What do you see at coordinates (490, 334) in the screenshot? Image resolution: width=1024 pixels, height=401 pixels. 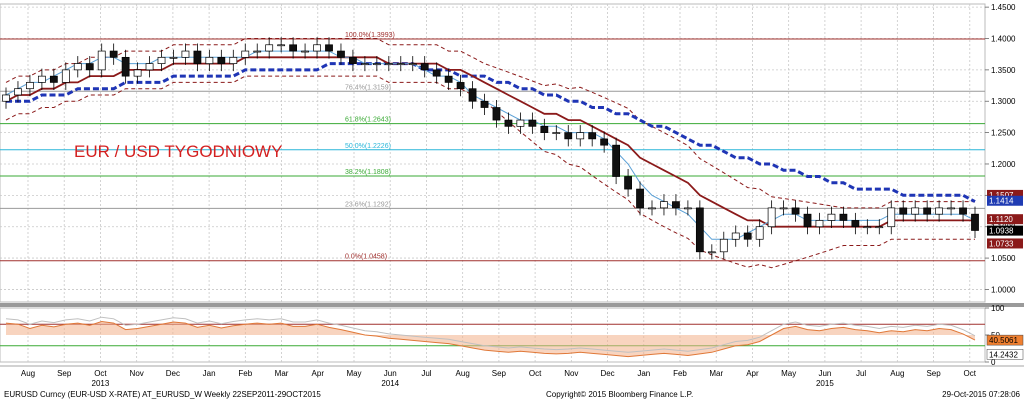 I see `osc-signal-line` at bounding box center [490, 334].